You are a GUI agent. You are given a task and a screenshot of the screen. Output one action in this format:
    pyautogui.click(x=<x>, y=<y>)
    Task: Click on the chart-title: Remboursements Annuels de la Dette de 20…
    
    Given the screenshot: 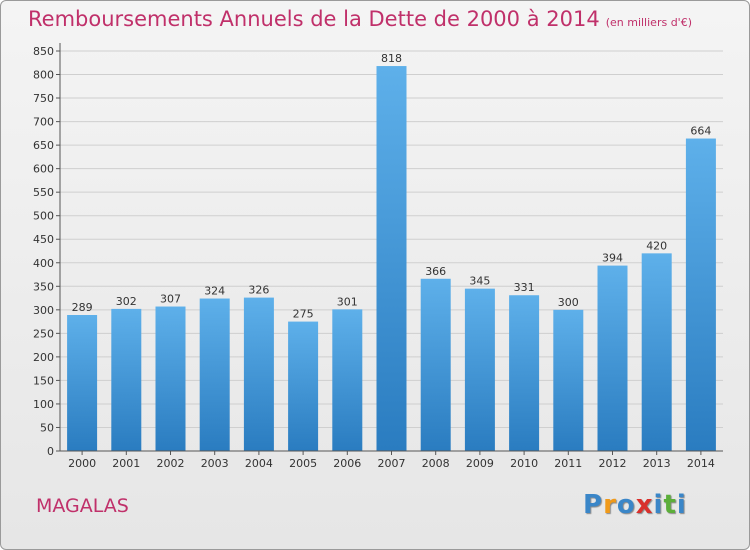 What is the action you would take?
    pyautogui.click(x=360, y=19)
    